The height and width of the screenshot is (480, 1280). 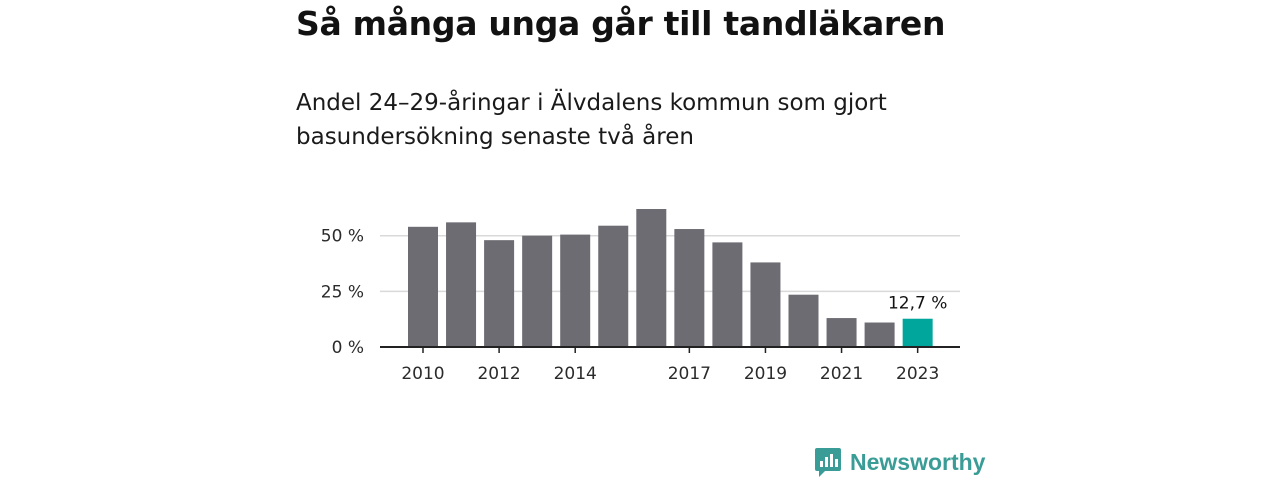 I want to click on newsworthy-logo-icon, so click(x=828, y=462).